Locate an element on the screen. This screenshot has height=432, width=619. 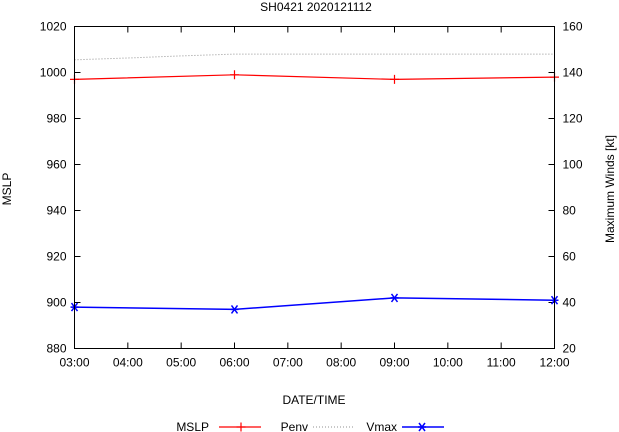
x-tick-label: 04:00 is located at coordinates (128, 363).